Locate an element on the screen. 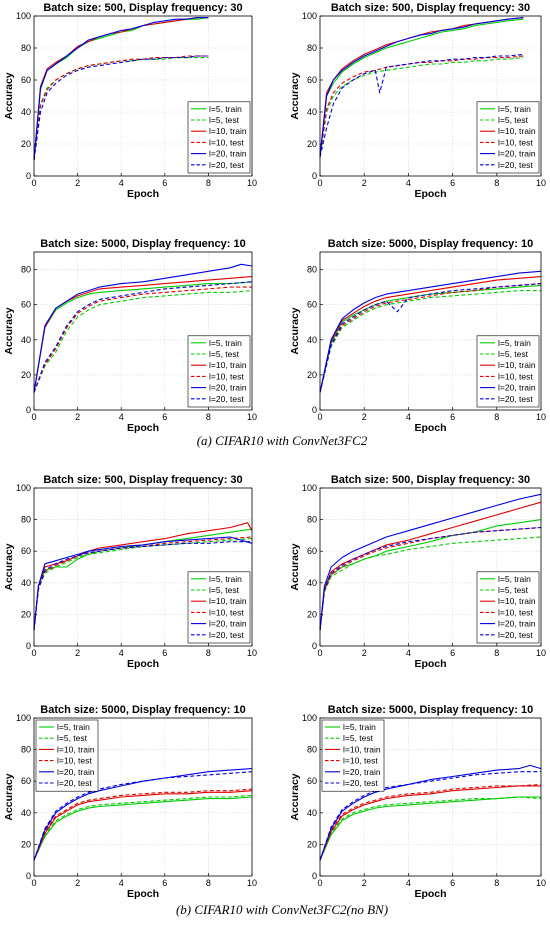 This screenshot has height=929, width=550. series-line-l-10-train is located at coordinates (143, 825).